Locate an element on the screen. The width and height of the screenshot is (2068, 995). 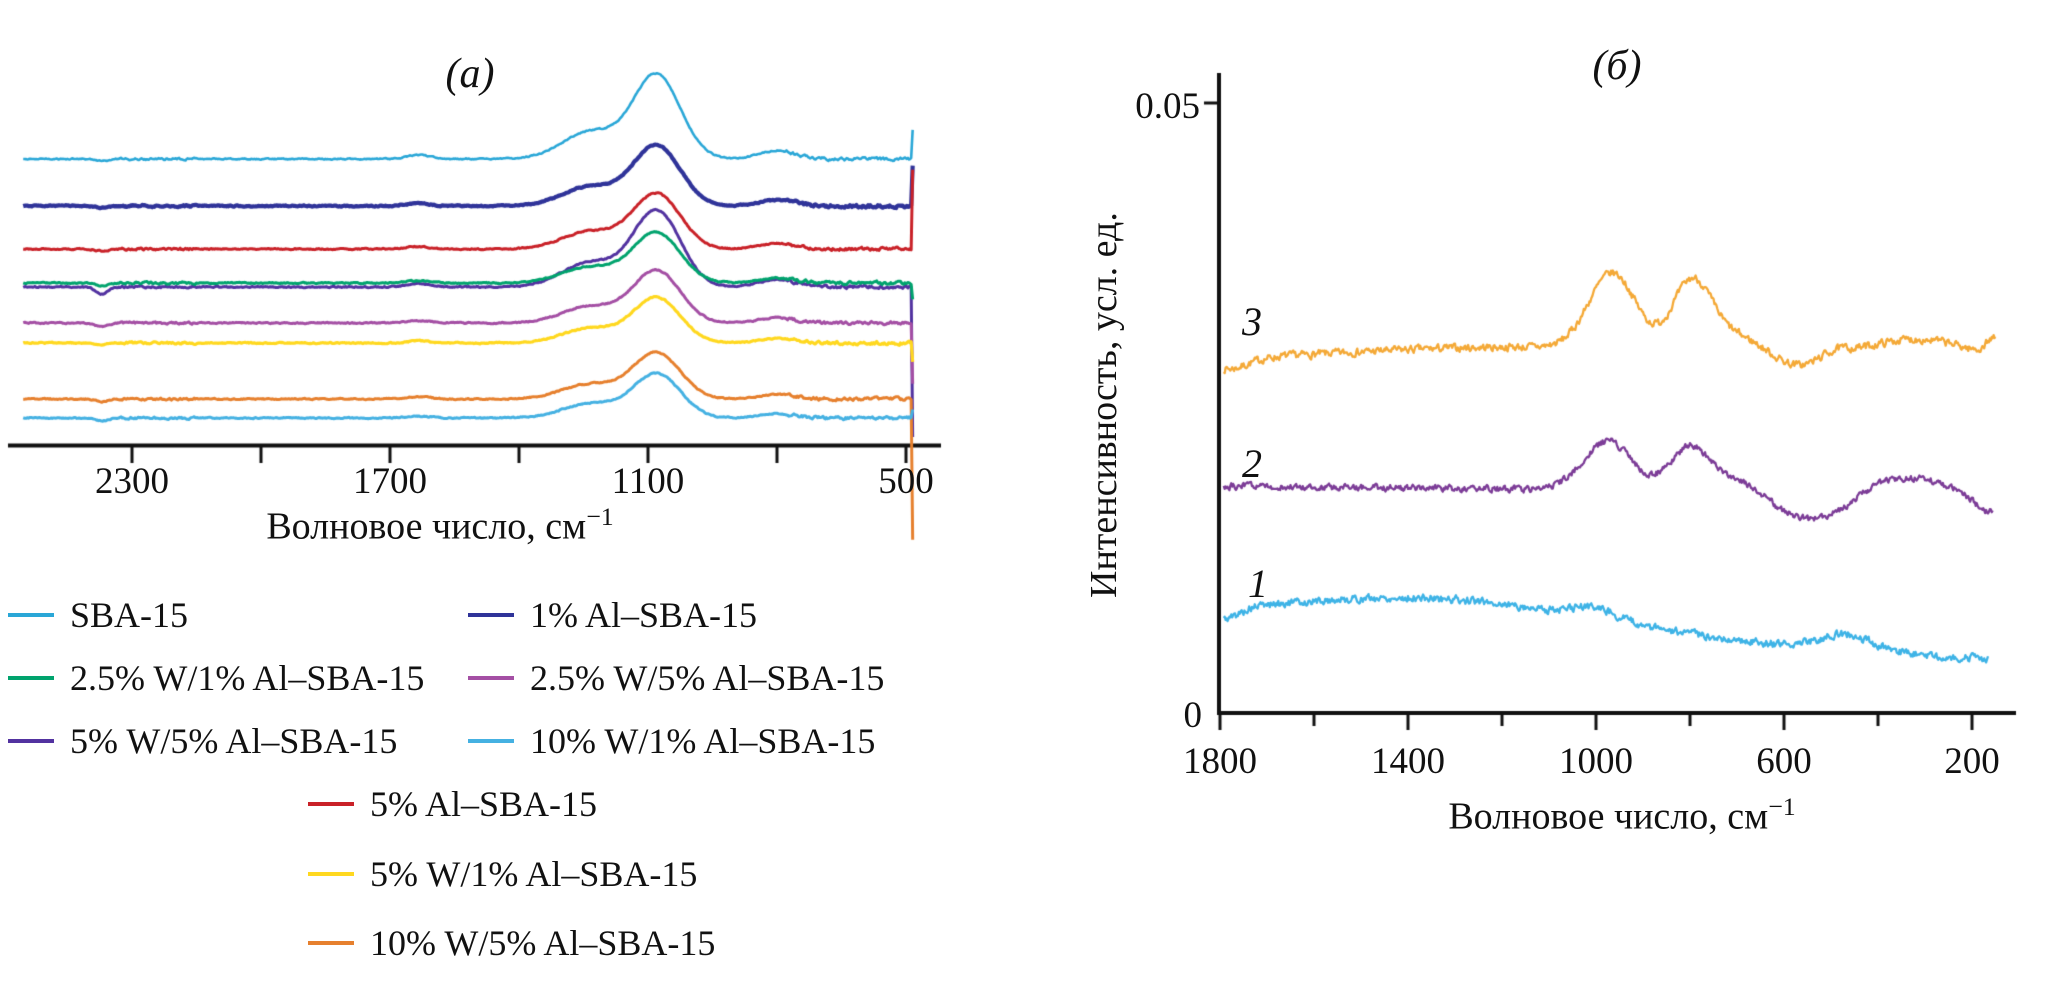
legend-label: 1% Al–SBA-15 is located at coordinates (644, 615).